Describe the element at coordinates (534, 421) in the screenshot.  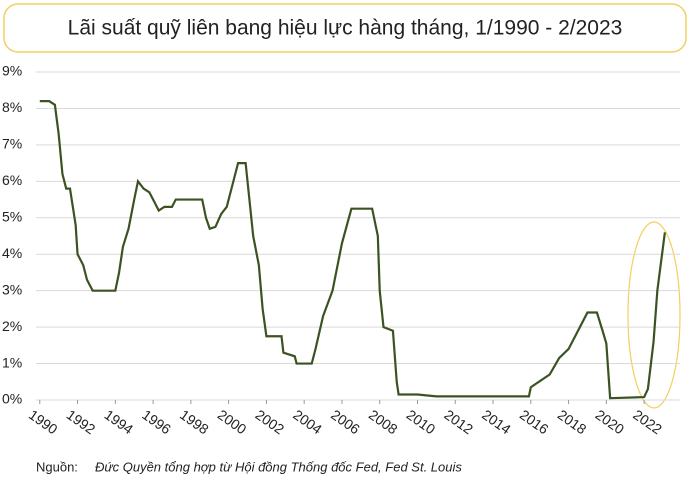
I see `x-tick-label: 2016` at that location.